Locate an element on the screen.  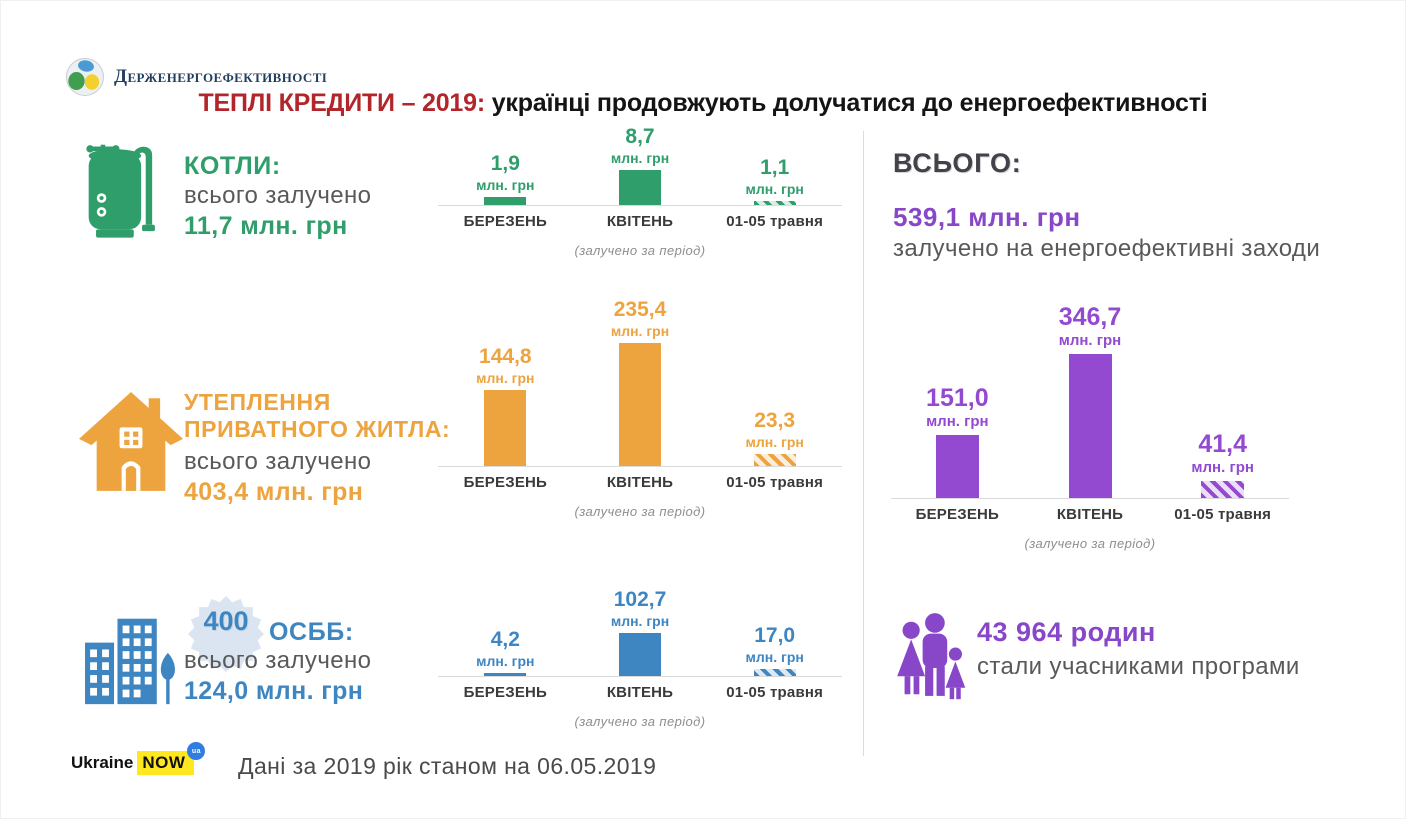
boilers-chart-plot: 1,9 млн. грн 8,7 млн. грн 1,1 млн. грн is located at coordinates (640, 163).